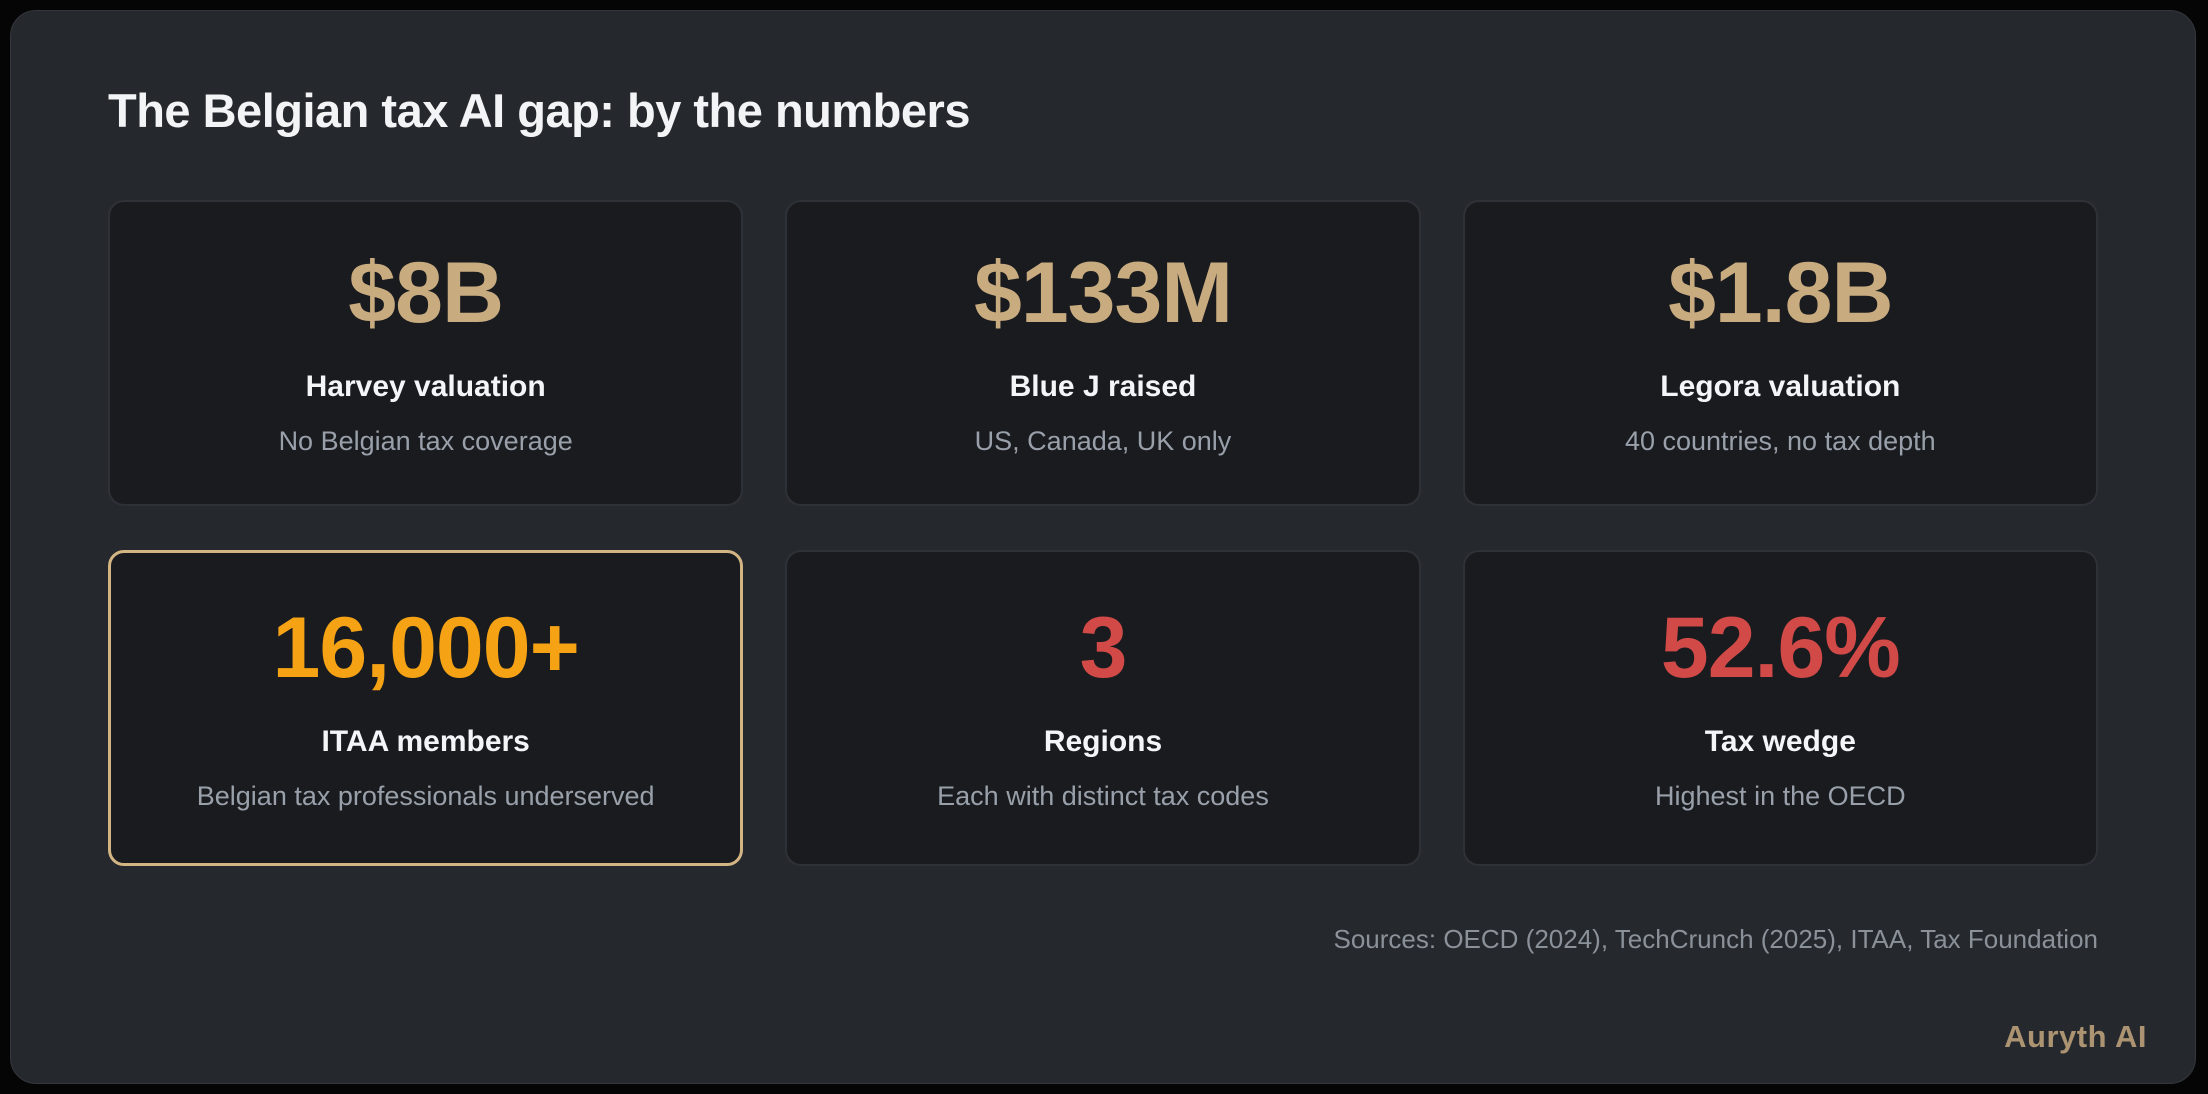 The height and width of the screenshot is (1094, 2208). Describe the element at coordinates (1103, 292) in the screenshot. I see `stat-value: $133M` at that location.